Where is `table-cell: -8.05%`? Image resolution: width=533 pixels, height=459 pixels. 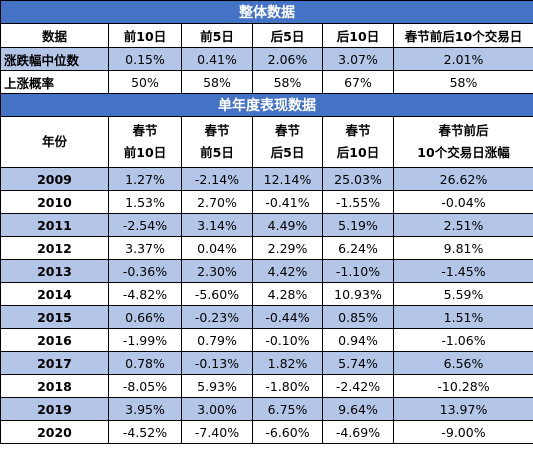 table-cell: -8.05% is located at coordinates (145, 386).